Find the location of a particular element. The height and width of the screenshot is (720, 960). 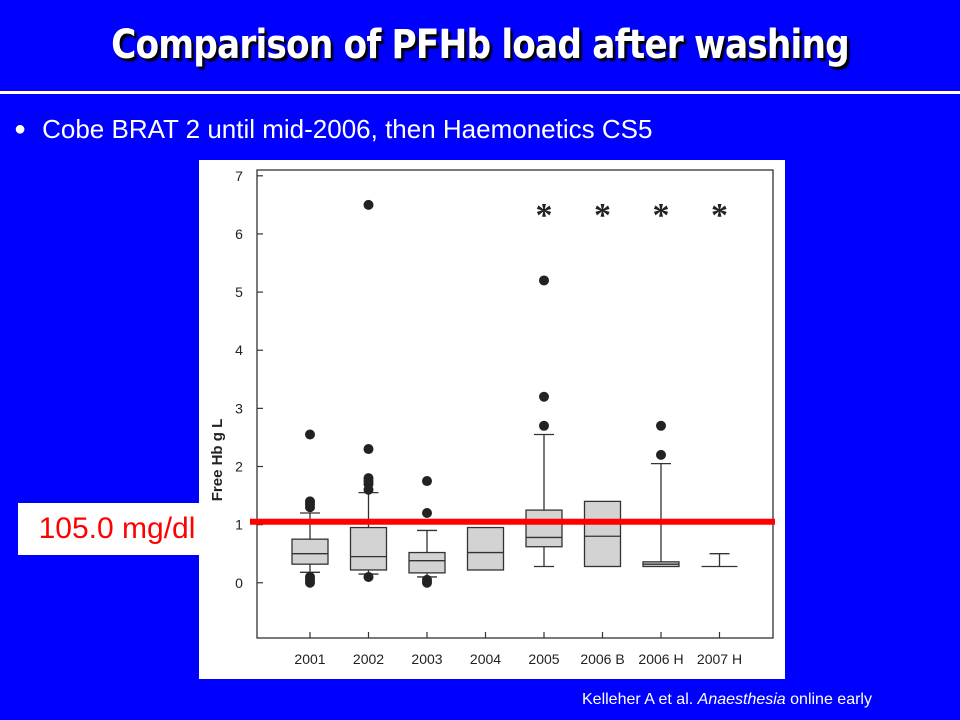

y-tick-label: 7 is located at coordinates (239, 176).